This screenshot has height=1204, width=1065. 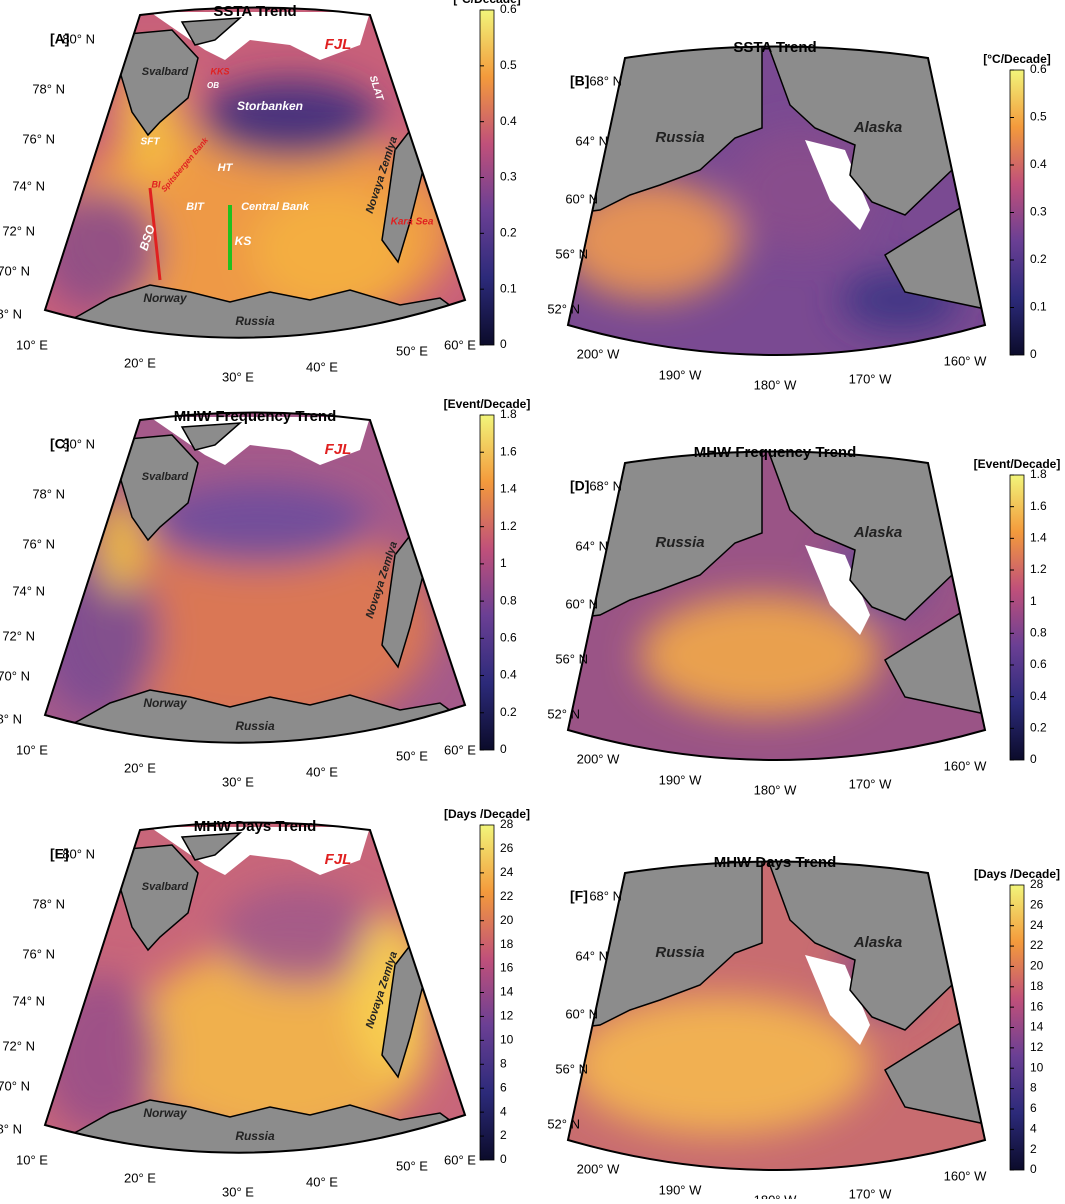 What do you see at coordinates (599, 1168) in the screenshot?
I see `lon-label: 200° W` at bounding box center [599, 1168].